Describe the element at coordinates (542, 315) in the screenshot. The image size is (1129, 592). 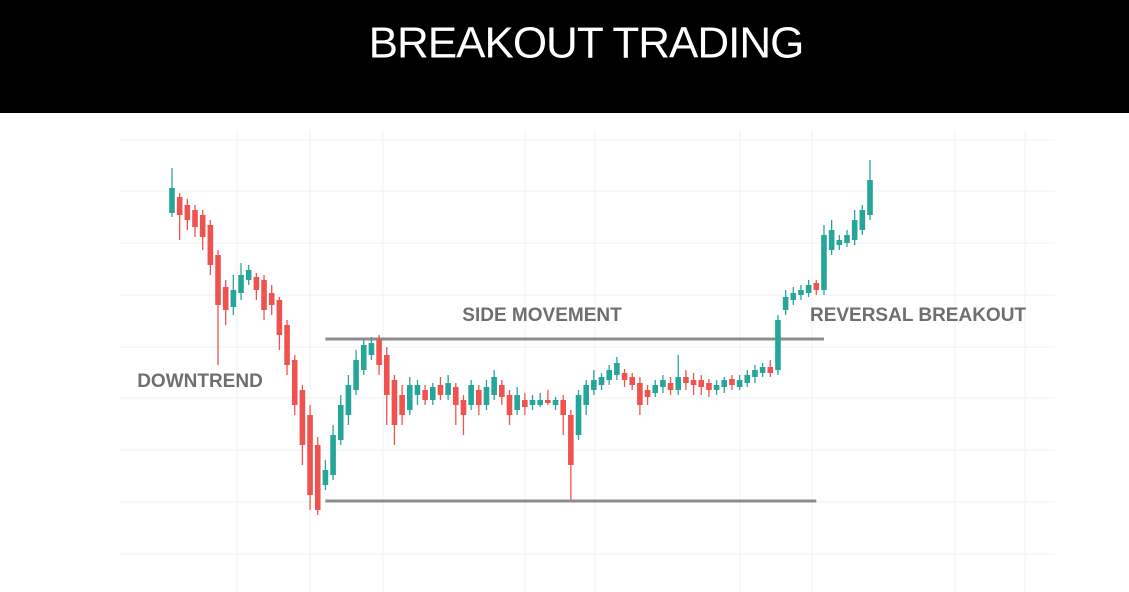
I see `annotation: SIDE MOVEMENT` at that location.